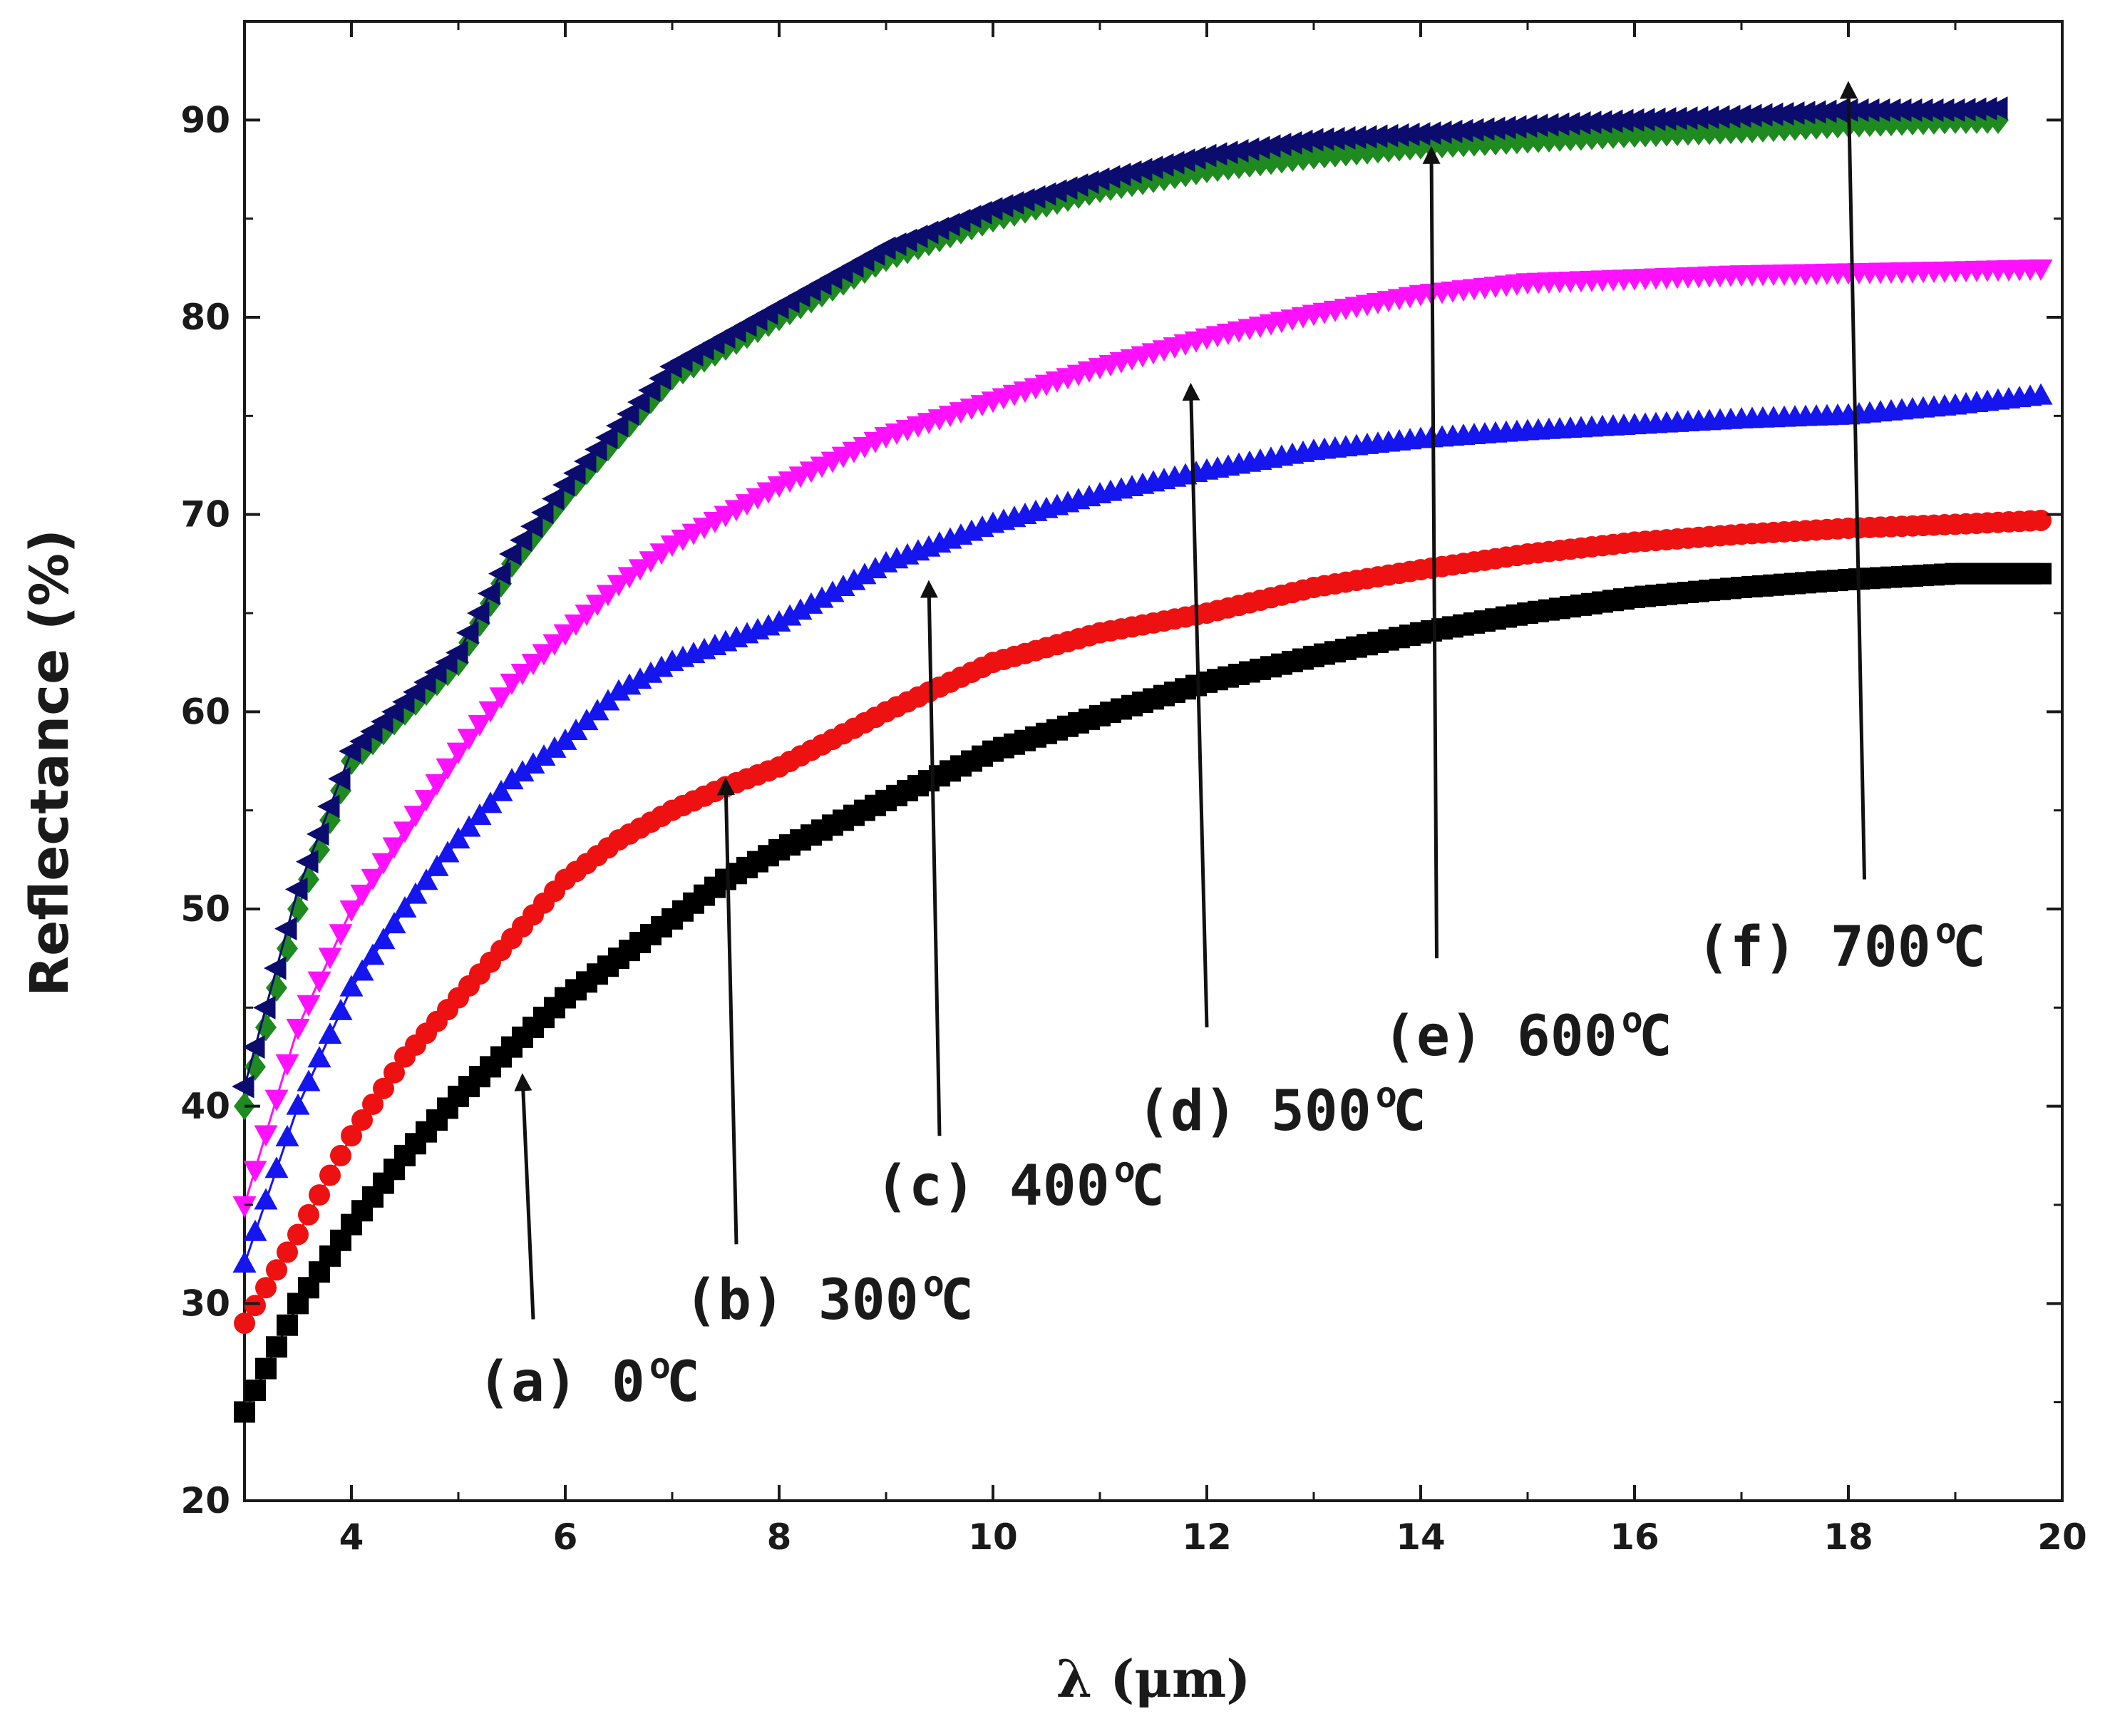 The image size is (2105, 1736). I want to click on x-tick-label: 10, so click(993, 1537).